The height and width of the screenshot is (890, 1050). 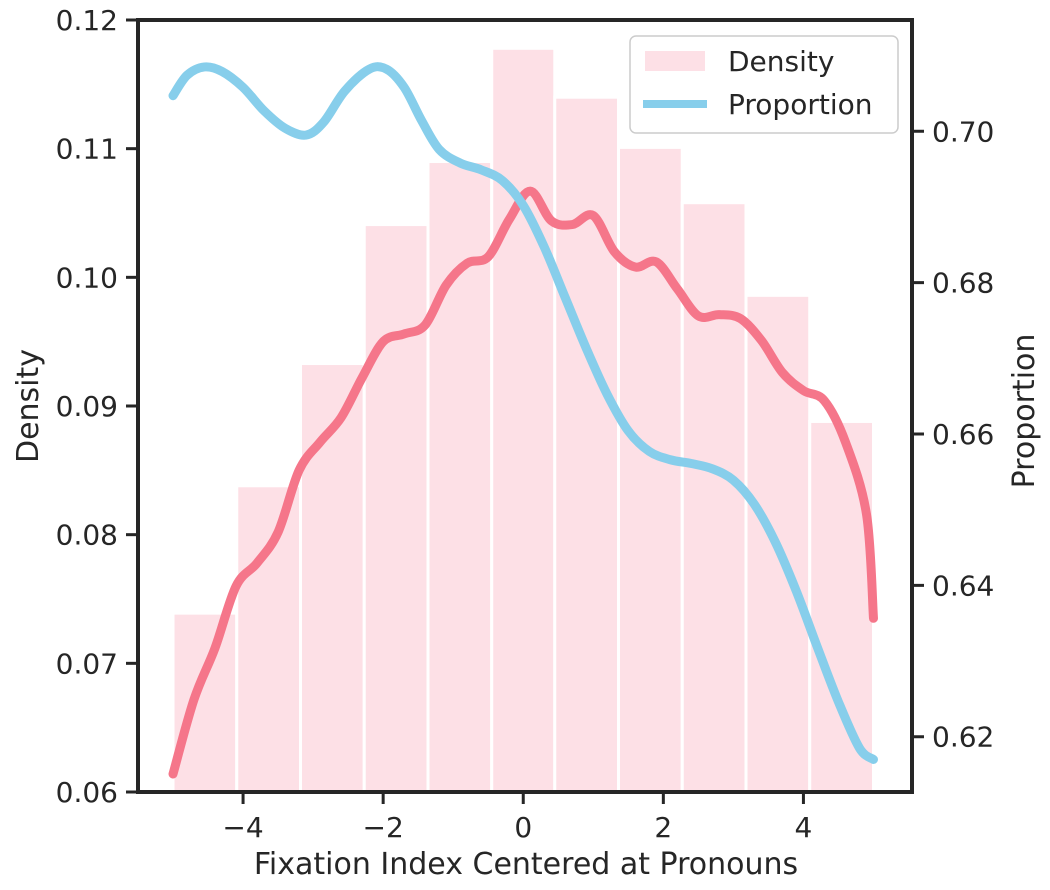 I want to click on y-tick-label: 0.08, so click(x=87, y=535).